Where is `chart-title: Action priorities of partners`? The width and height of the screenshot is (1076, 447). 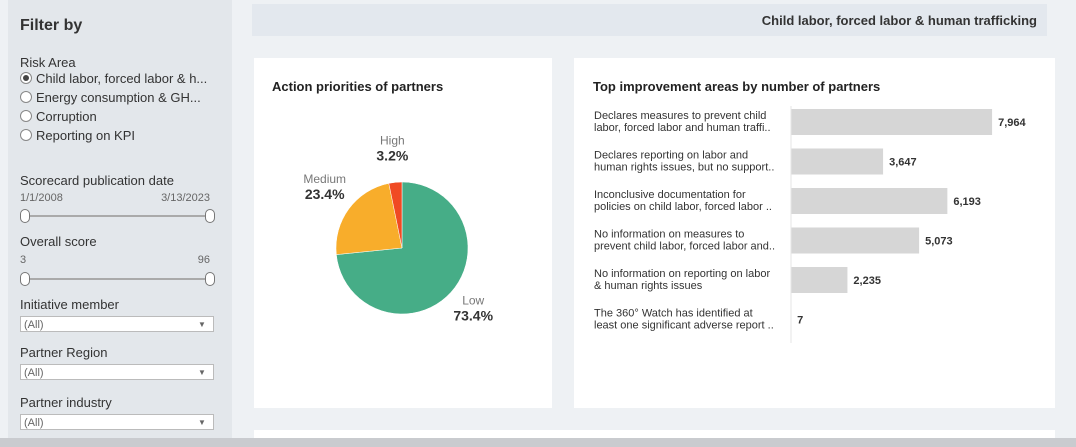
chart-title: Action priorities of partners is located at coordinates (357, 86).